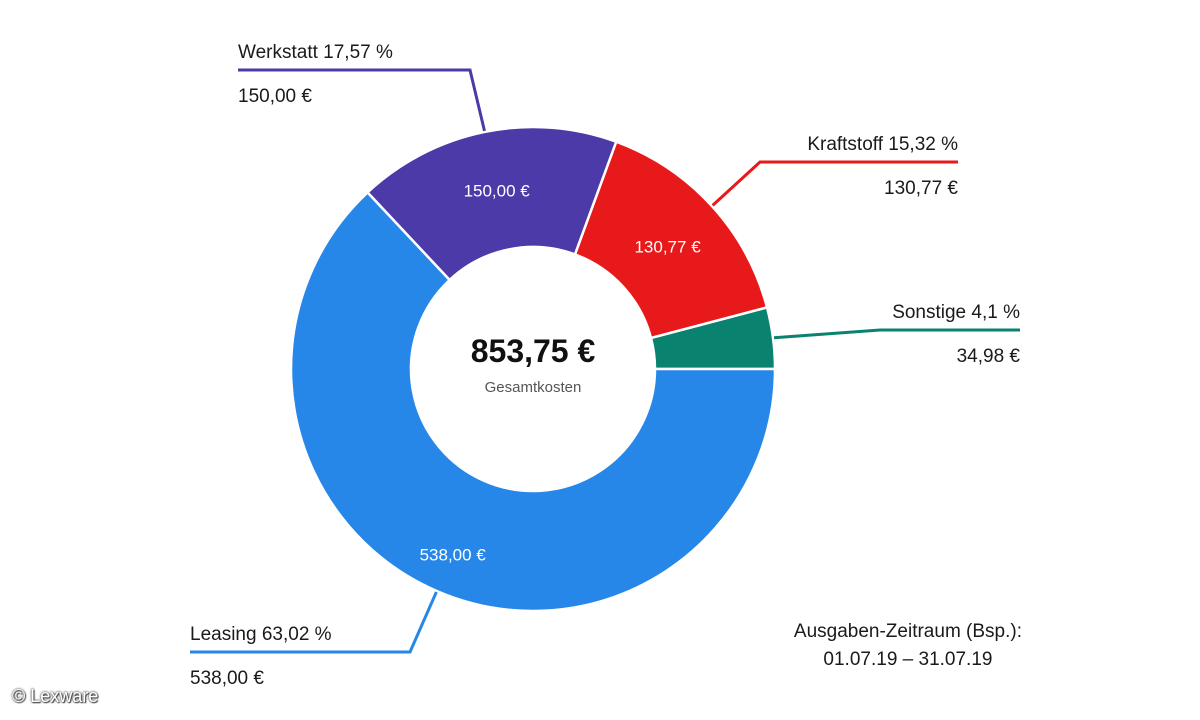 The image size is (1200, 720). Describe the element at coordinates (907, 631) in the screenshot. I see `period-title: Ausgaben-Zeitraum (Bsp.):` at that location.